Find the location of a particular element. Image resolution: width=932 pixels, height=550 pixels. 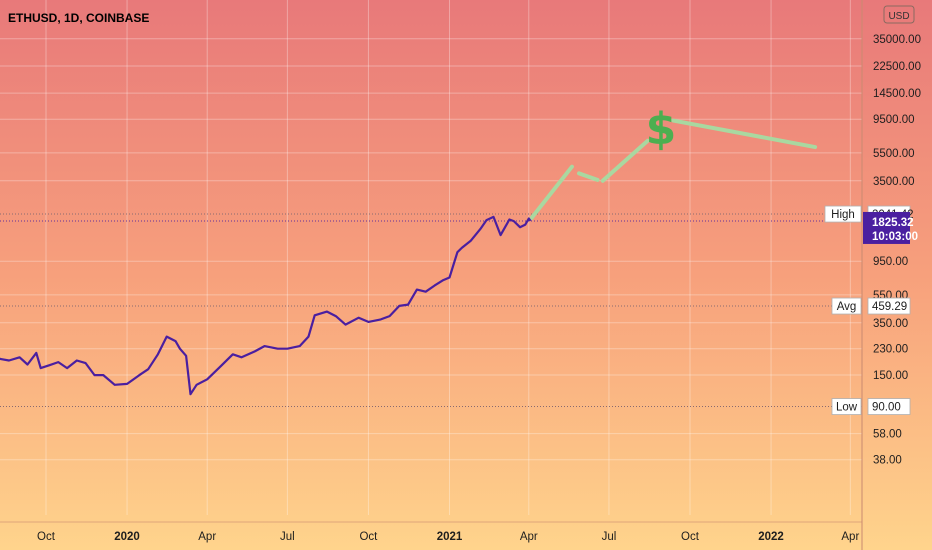

marker-value-label: 90.00 is located at coordinates (886, 408).